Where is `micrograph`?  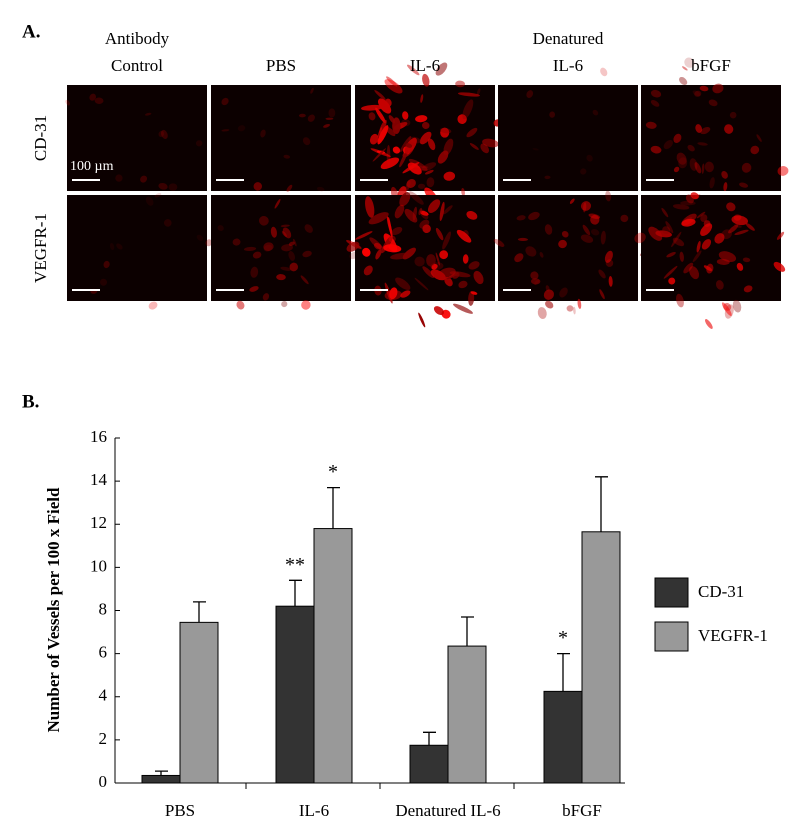 micrograph is located at coordinates (568, 248).